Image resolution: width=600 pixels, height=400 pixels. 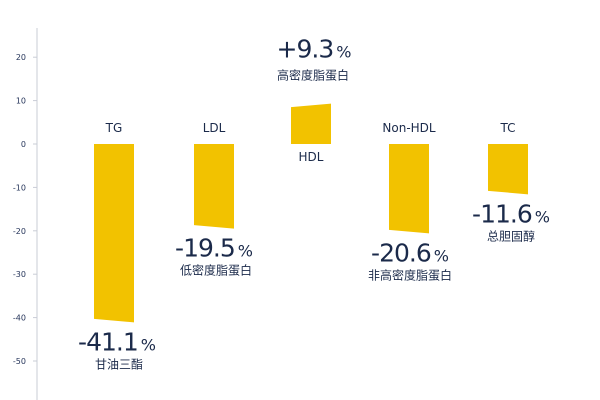 I want to click on bar-ldl, so click(x=214, y=186).